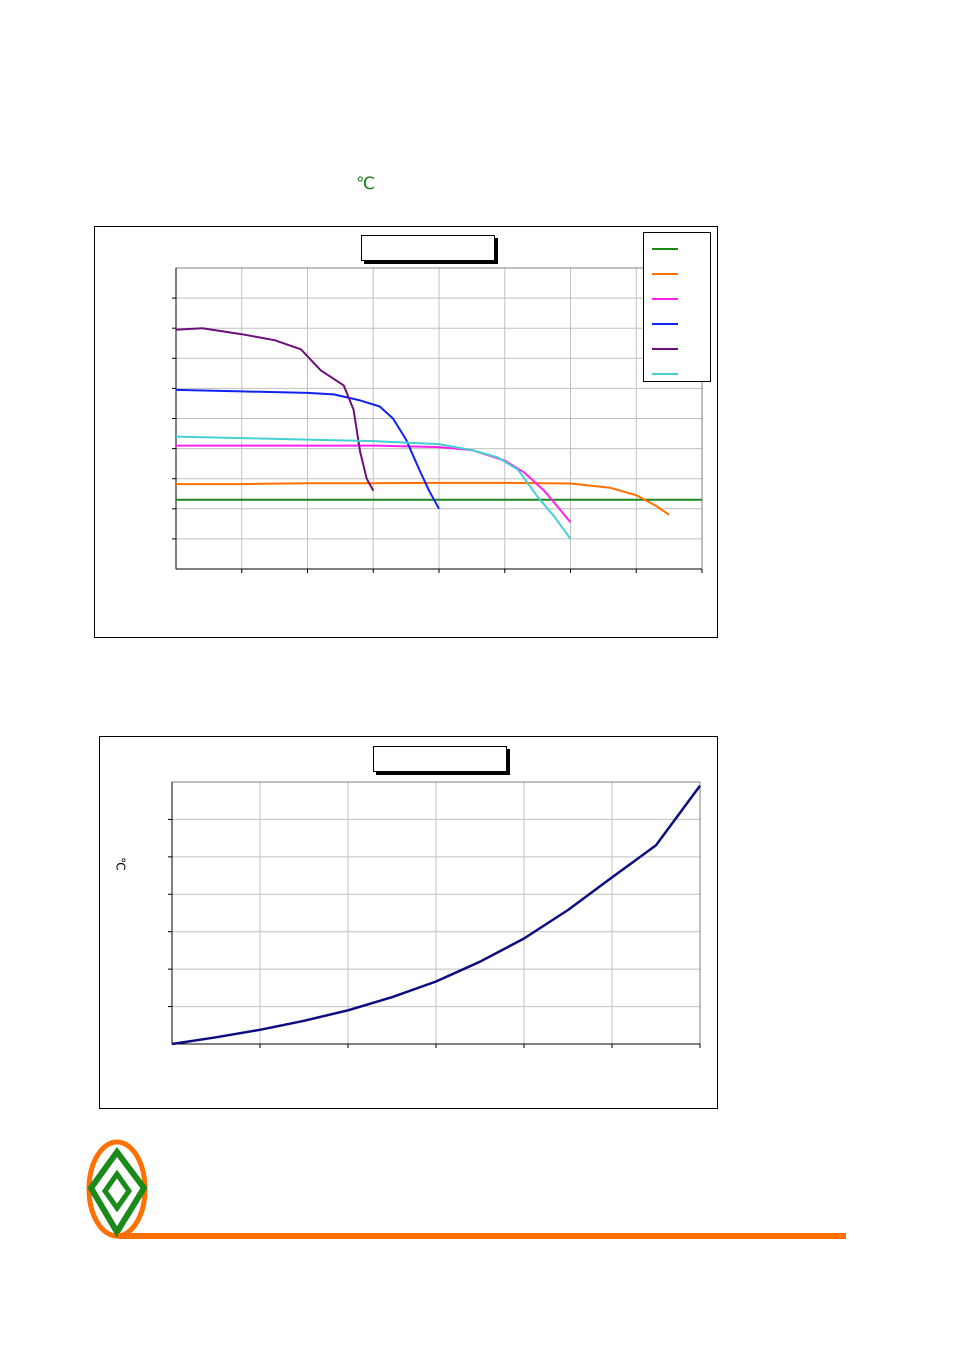 Image resolution: width=954 pixels, height=1351 pixels. I want to click on unit-symbol: ℃, so click(366, 184).